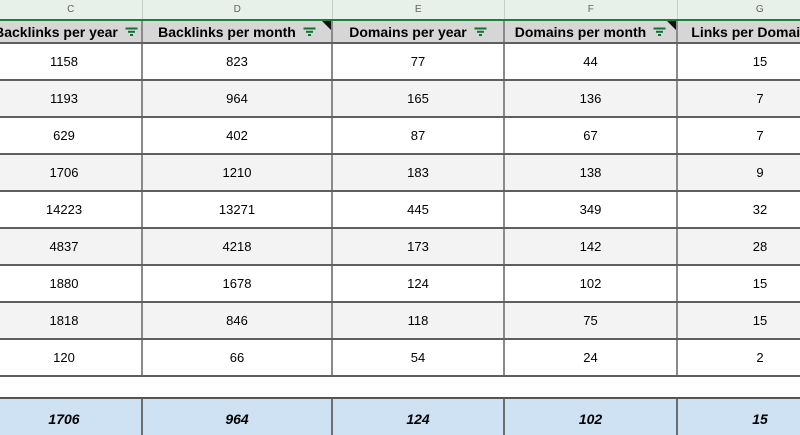  I want to click on cell: 165, so click(419, 98).